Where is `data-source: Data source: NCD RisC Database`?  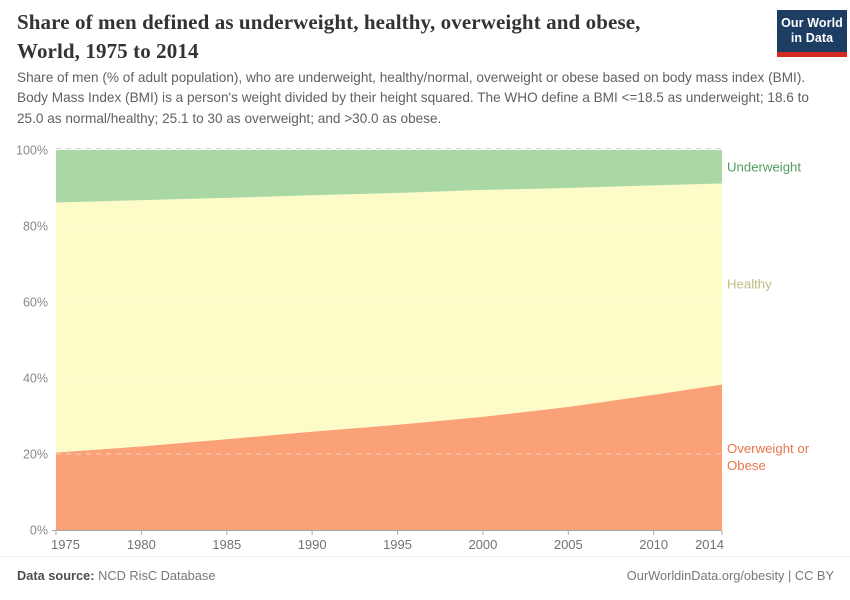 data-source: Data source: NCD RisC Database is located at coordinates (116, 575).